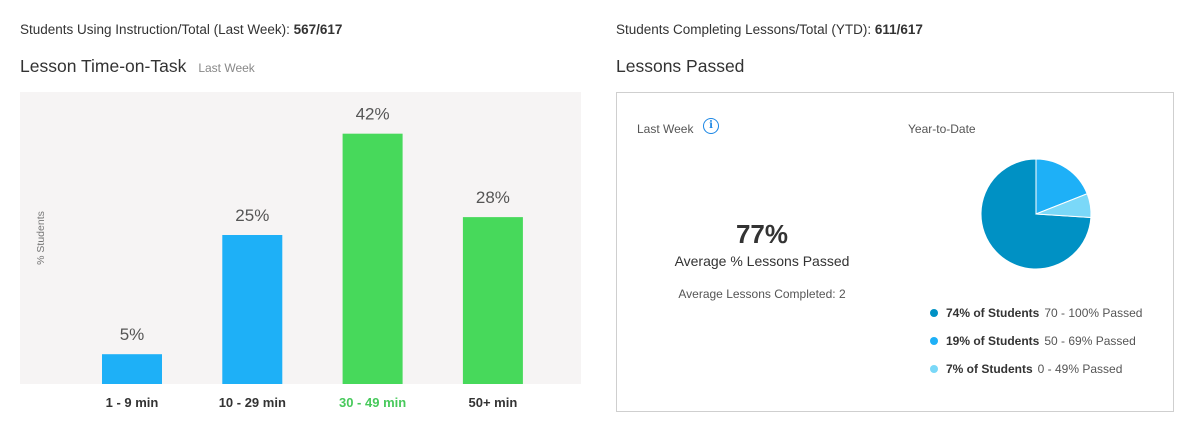  What do you see at coordinates (989, 369) in the screenshot?
I see `legend-item-bold: 7% of Students` at bounding box center [989, 369].